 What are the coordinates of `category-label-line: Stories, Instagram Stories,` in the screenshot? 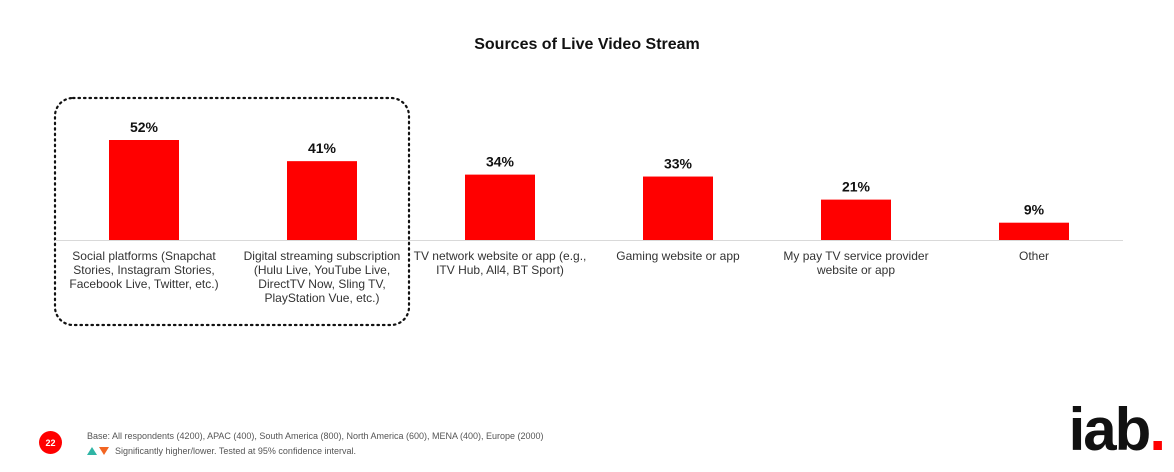 It's located at (144, 270).